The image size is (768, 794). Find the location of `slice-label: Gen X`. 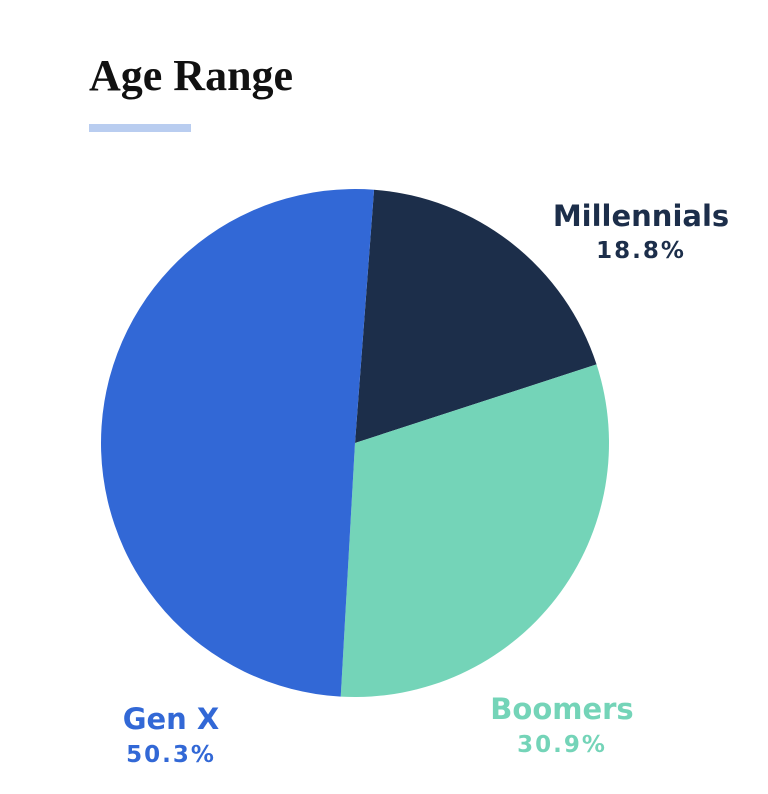

slice-label: Gen X is located at coordinates (171, 719).